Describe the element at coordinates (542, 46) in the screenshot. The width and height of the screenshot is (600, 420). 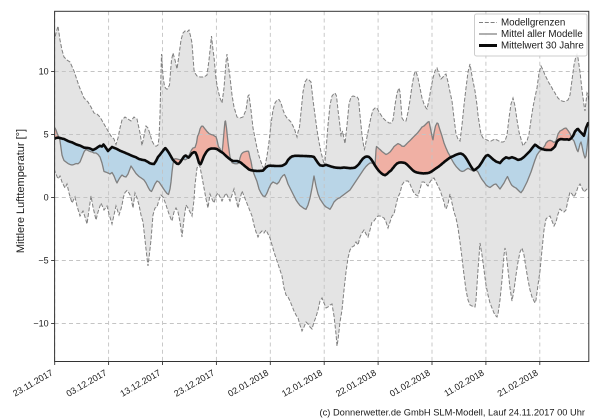
I see `svg-text: Mittelwert 30 Jahre` at that location.